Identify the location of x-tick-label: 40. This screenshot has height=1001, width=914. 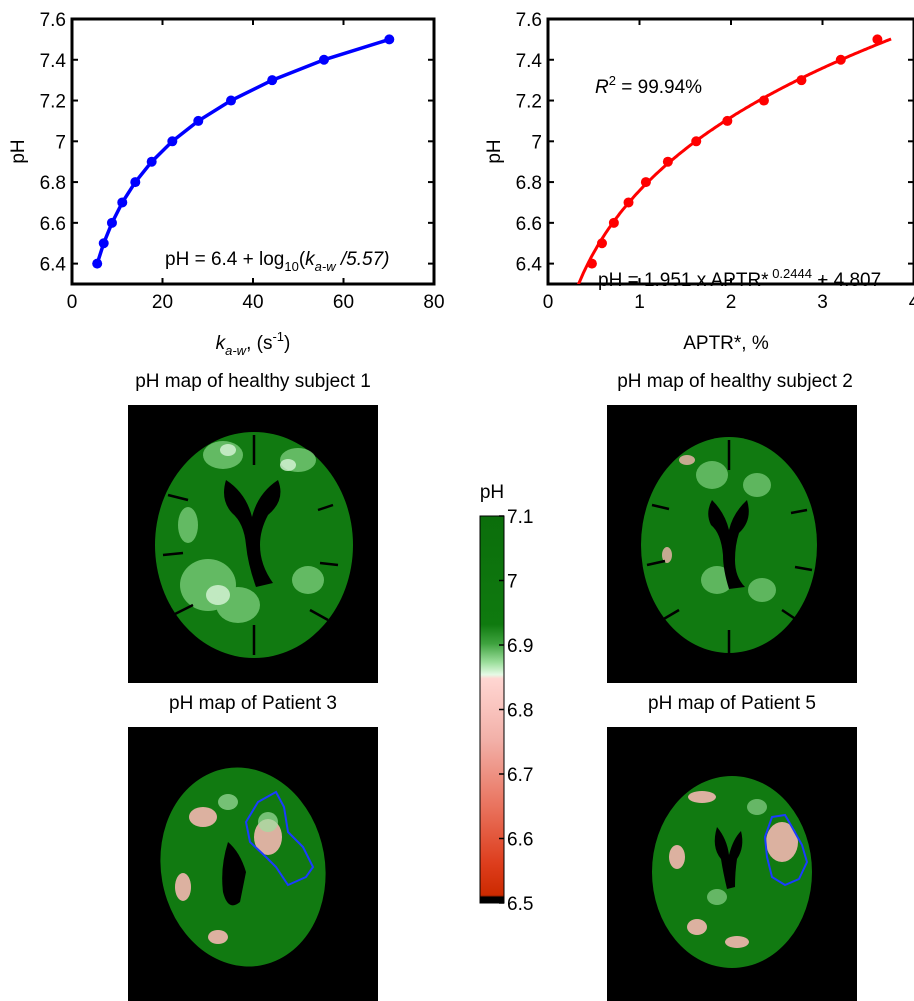
(252, 302).